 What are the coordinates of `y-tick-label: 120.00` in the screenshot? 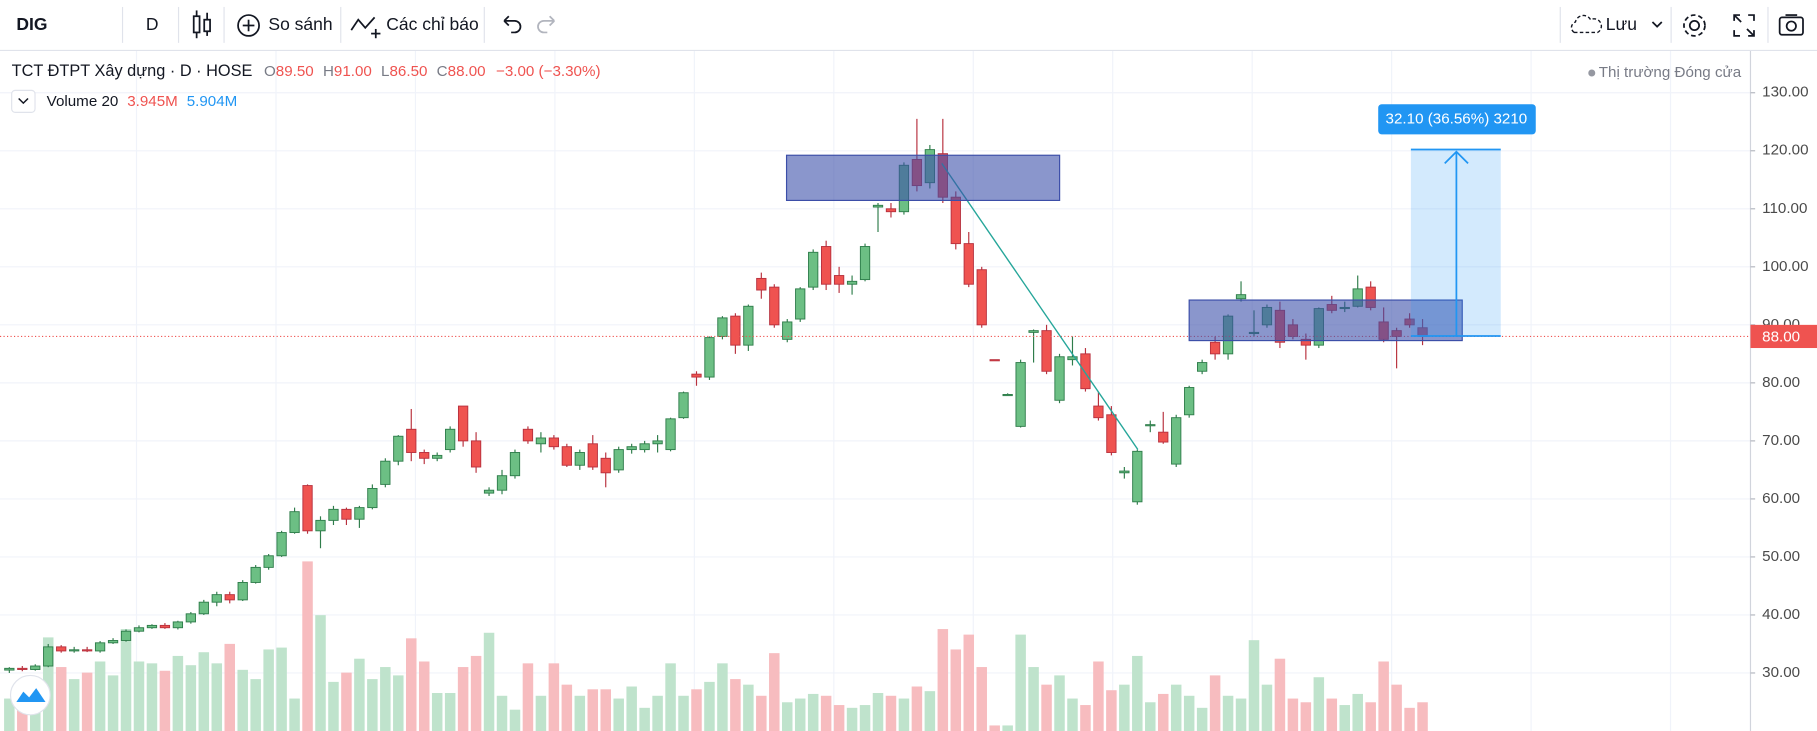 It's located at (1785, 150).